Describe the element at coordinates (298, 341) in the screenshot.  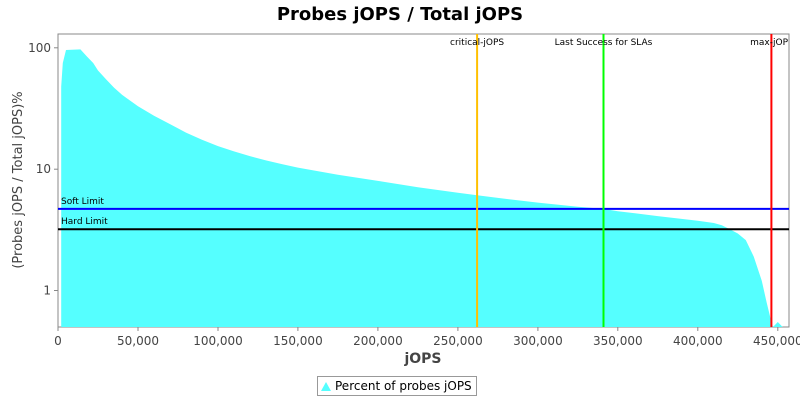
I see `x-tick-label: 150,000` at that location.